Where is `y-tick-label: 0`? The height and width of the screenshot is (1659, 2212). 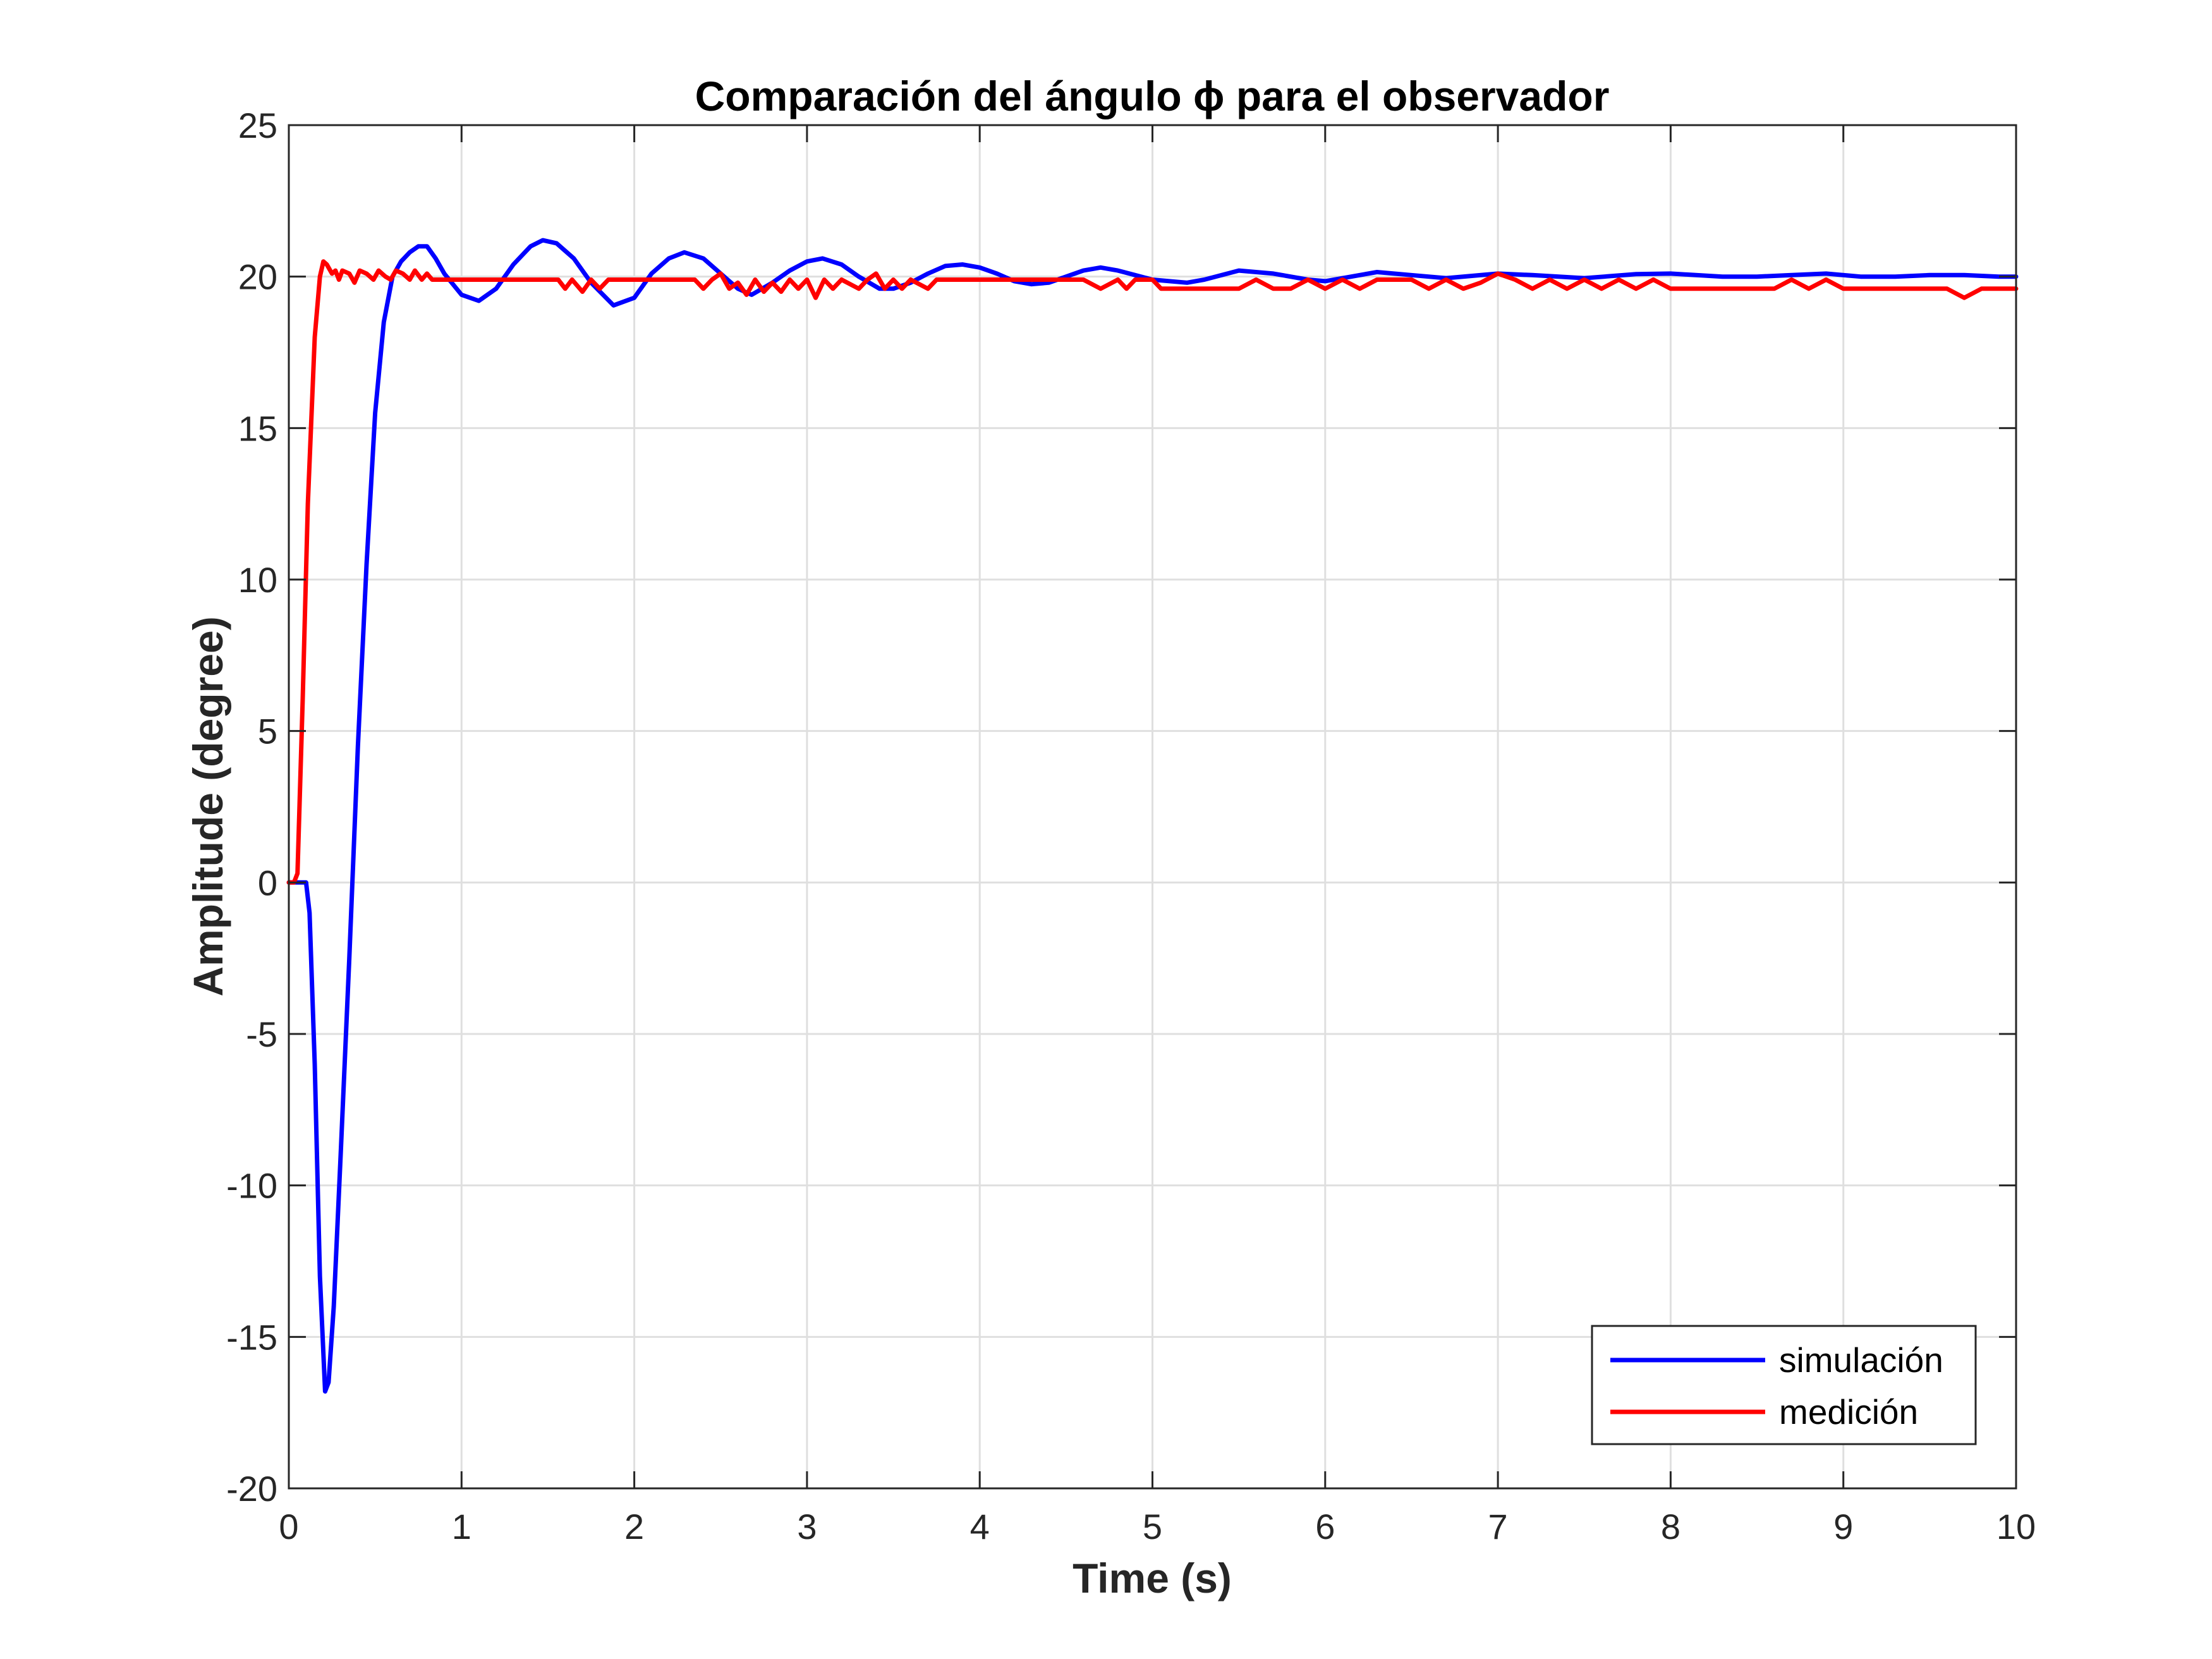
y-tick-label: 0 is located at coordinates (267, 882).